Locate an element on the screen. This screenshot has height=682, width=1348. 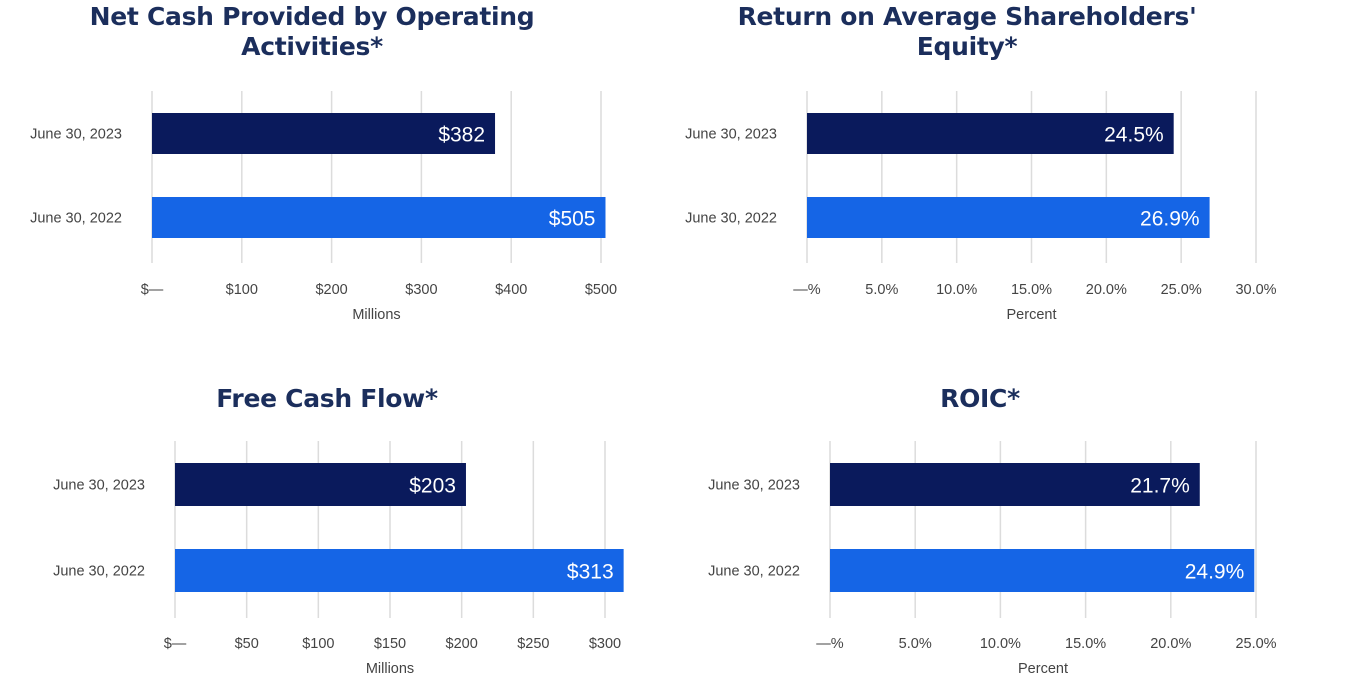
x-tick-label: $500 is located at coordinates (601, 290).